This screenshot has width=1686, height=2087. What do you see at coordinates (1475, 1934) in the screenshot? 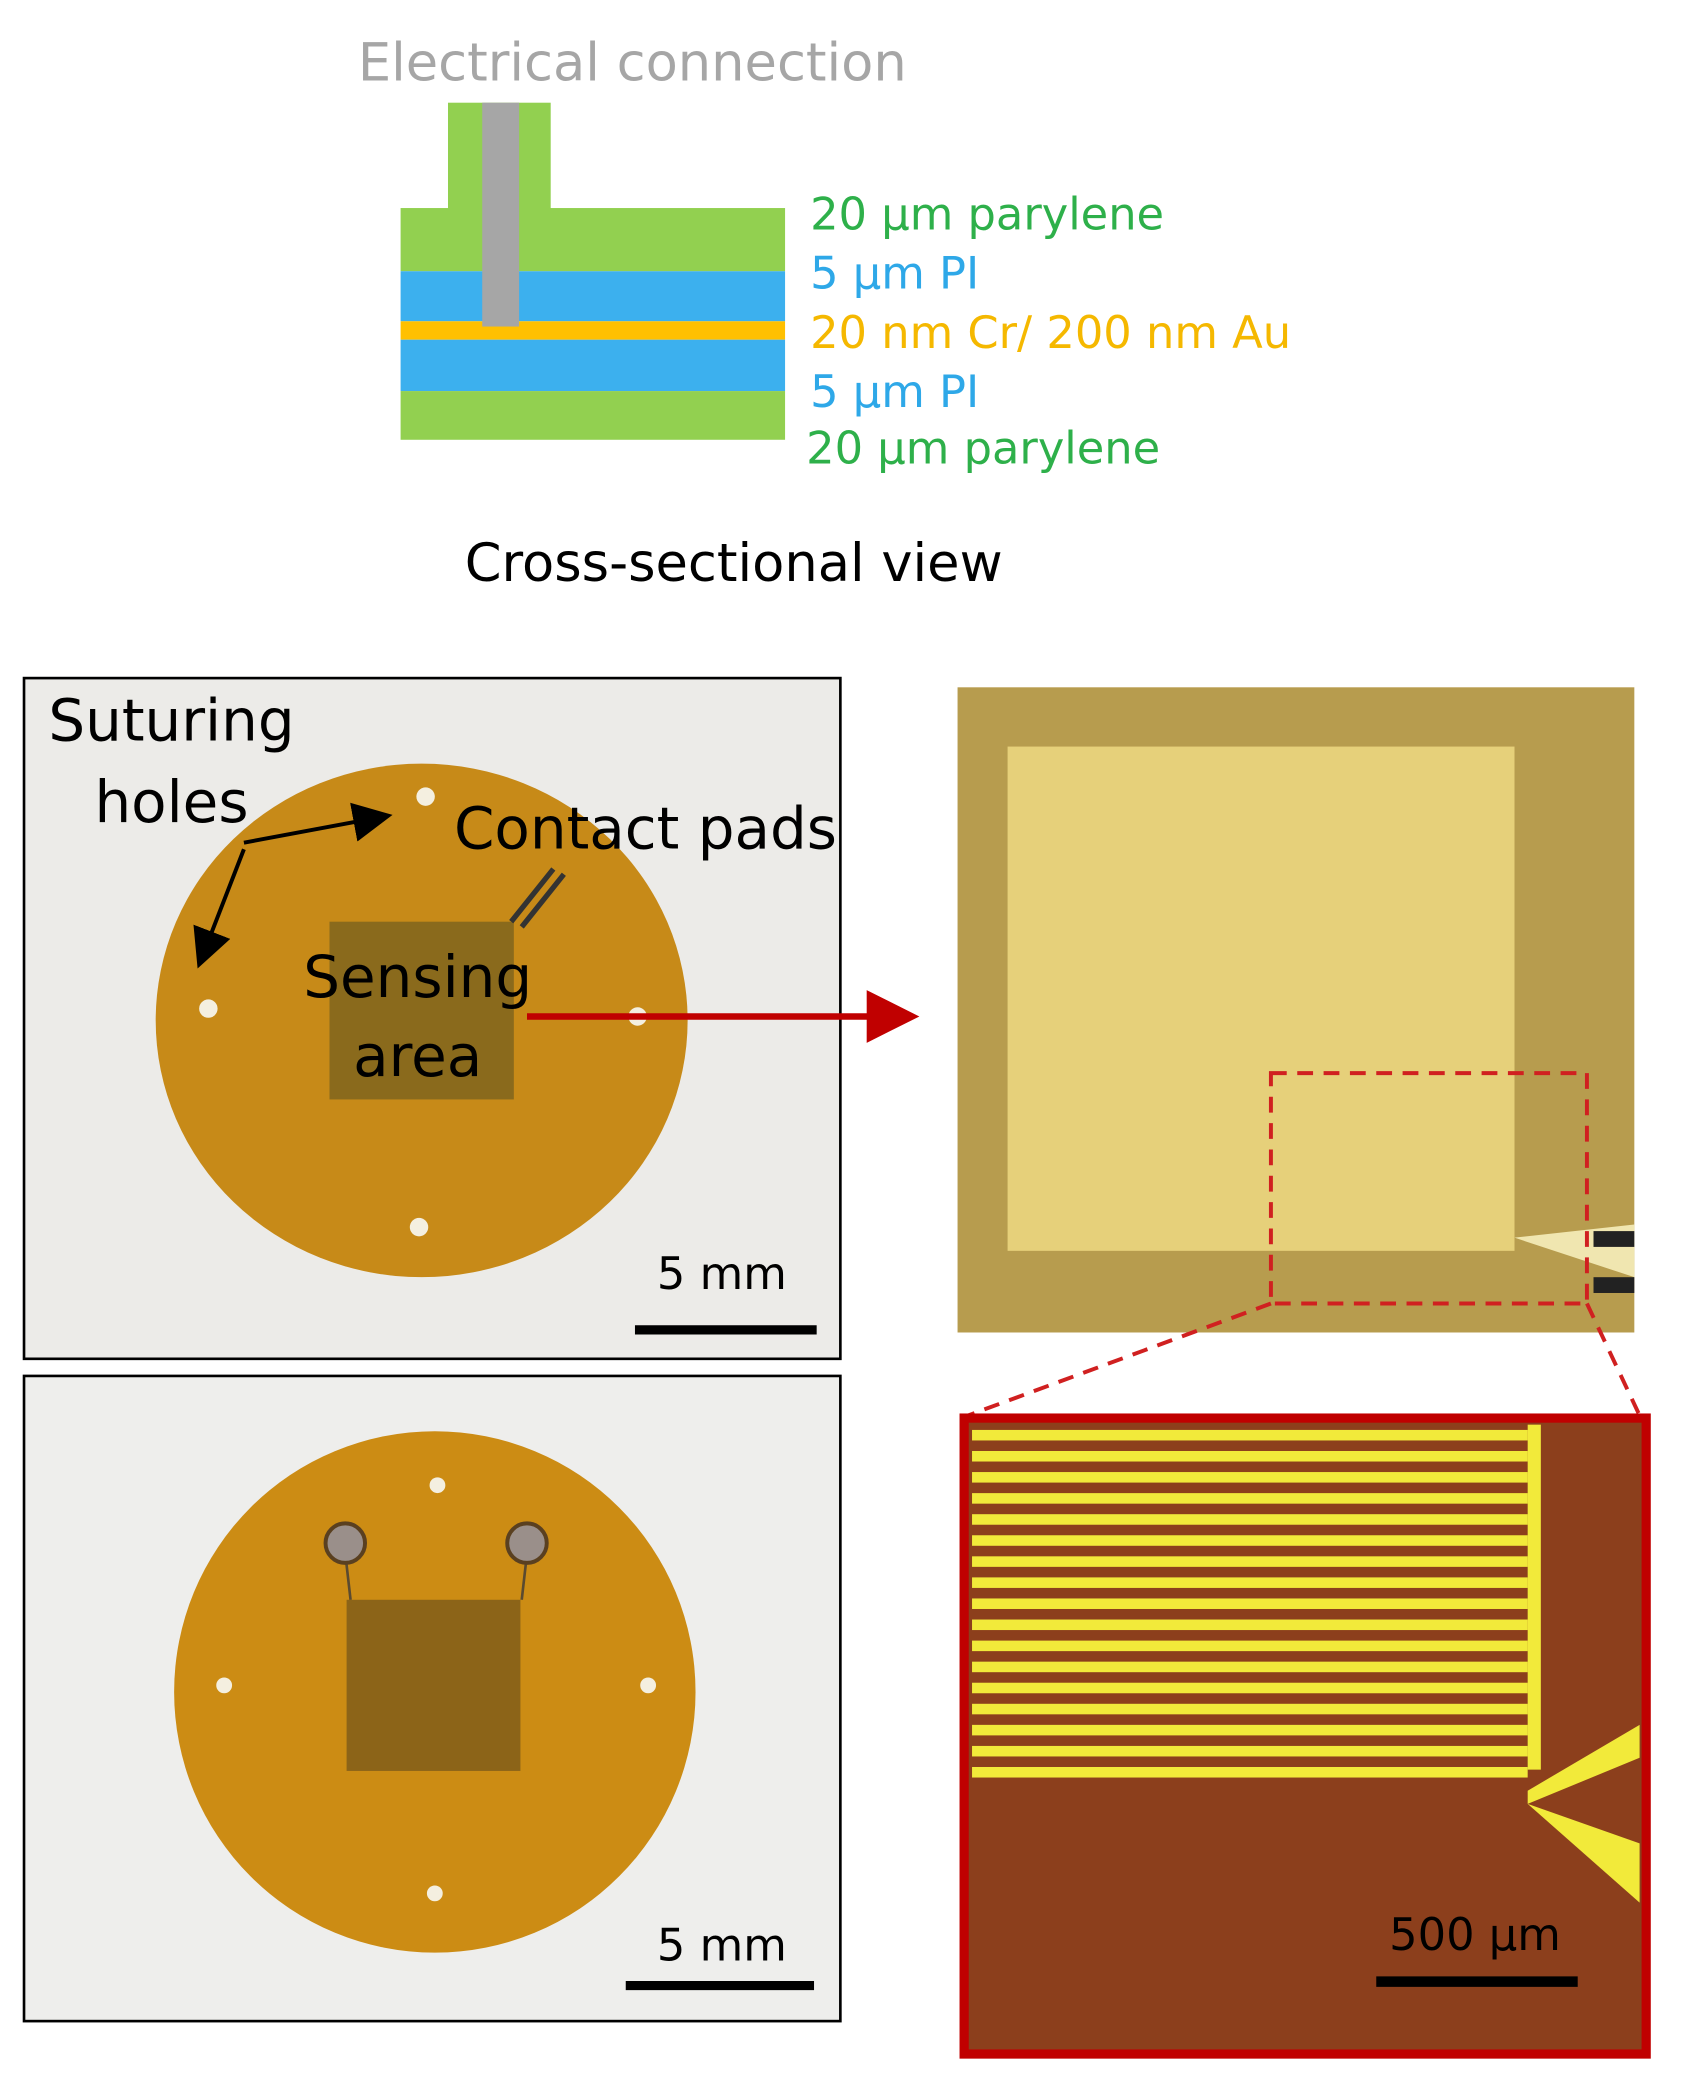
I see `scale-bar-label: 500 µm` at bounding box center [1475, 1934].